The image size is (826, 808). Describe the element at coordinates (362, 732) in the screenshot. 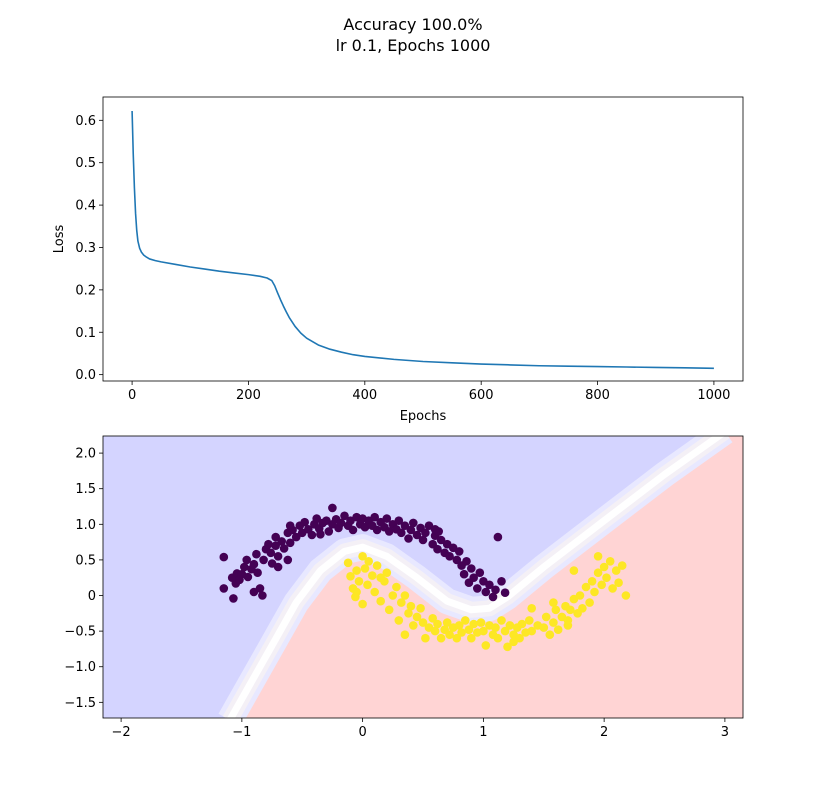

I see `moon-x-tick-label: 0` at that location.